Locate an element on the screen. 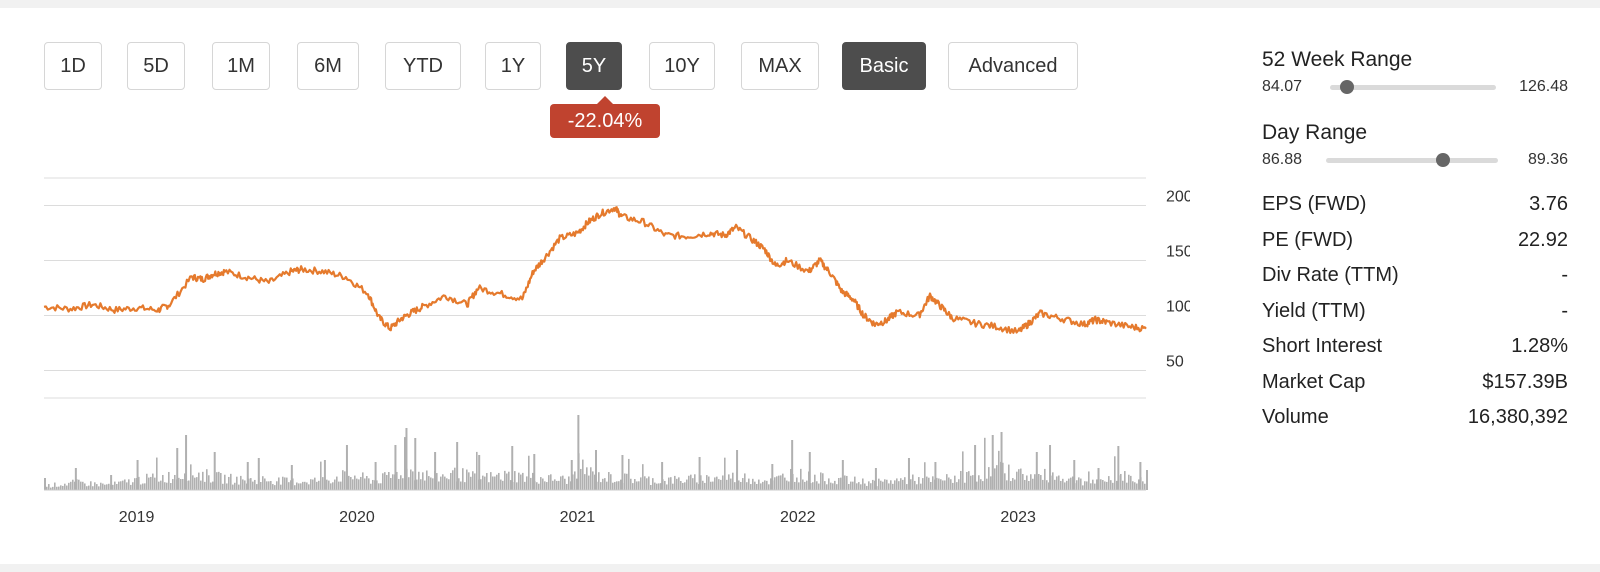 The image size is (1600, 572). x-tick-labels: 2019 2020 2021 2022 2023 is located at coordinates (577, 517).